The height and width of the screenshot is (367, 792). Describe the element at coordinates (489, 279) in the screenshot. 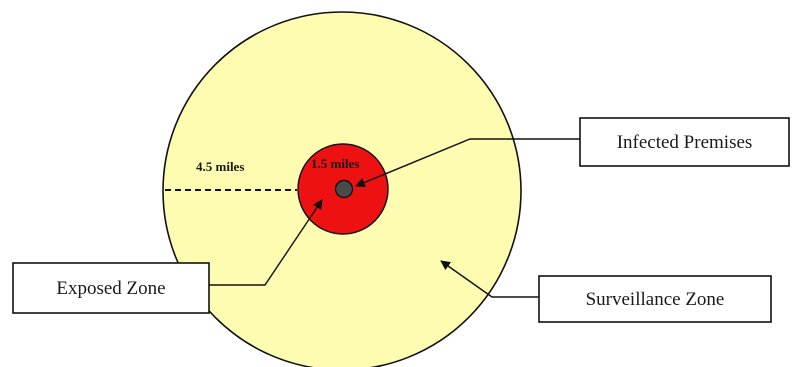

I see `surveillance-zone-leader` at that location.